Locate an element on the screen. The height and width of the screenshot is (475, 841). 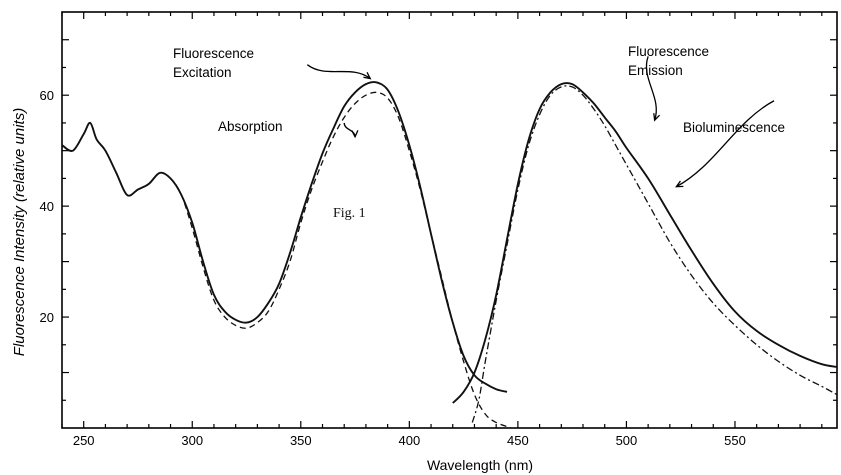
y-tick-label: 40 is located at coordinates (47, 206).